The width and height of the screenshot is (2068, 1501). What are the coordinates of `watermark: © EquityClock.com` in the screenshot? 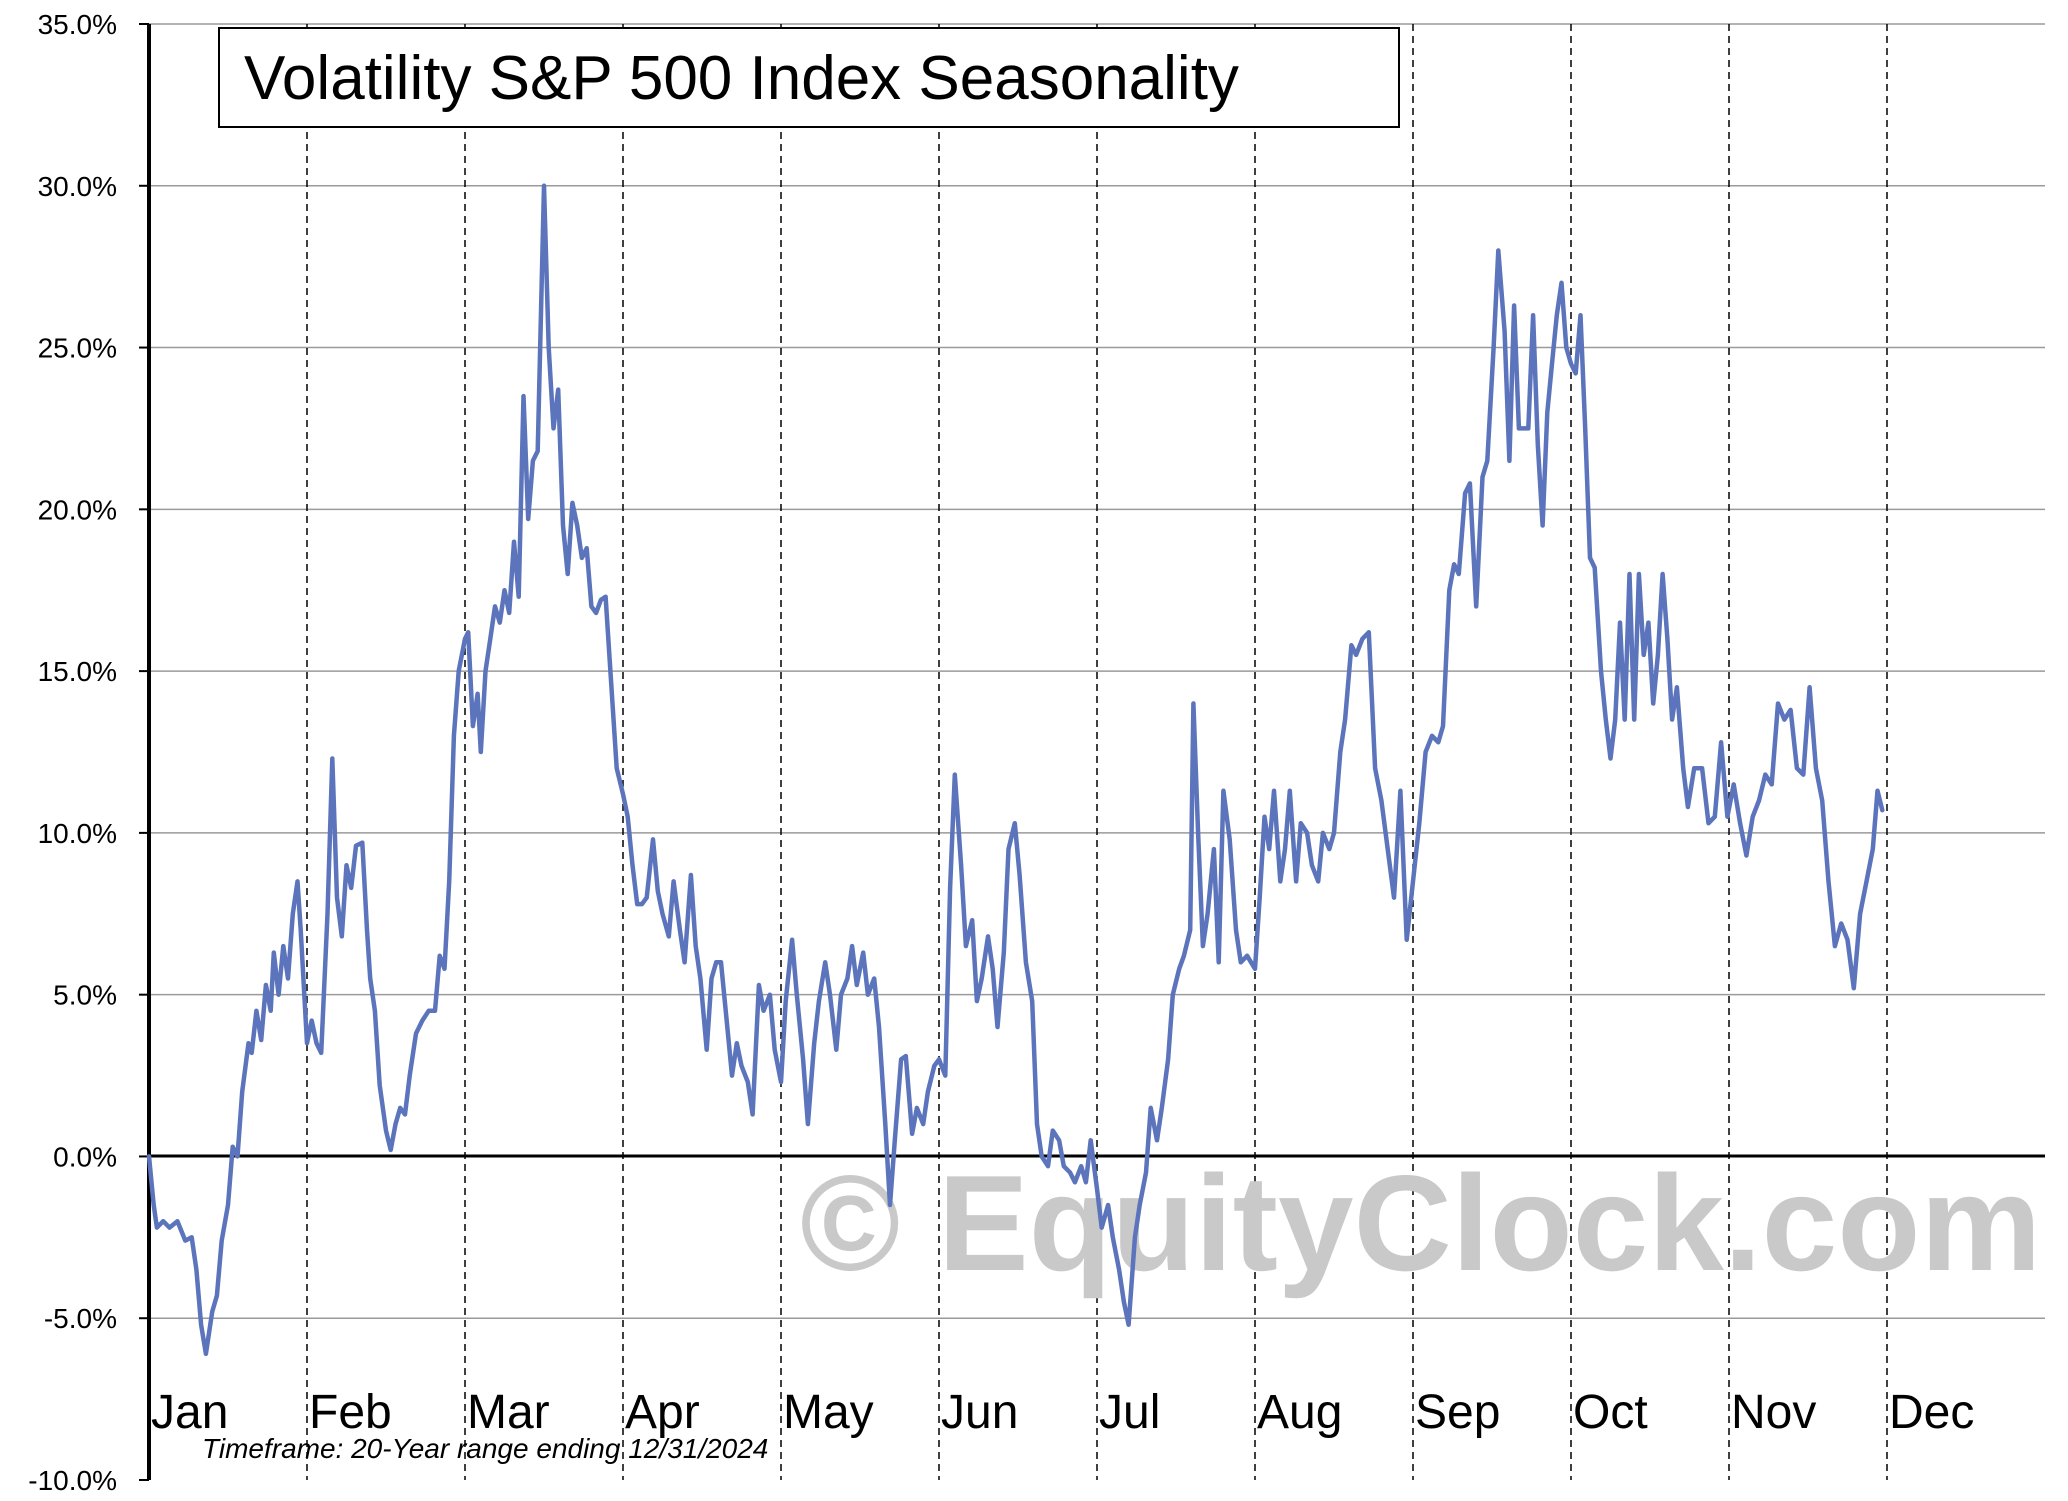 It's located at (1420, 1223).